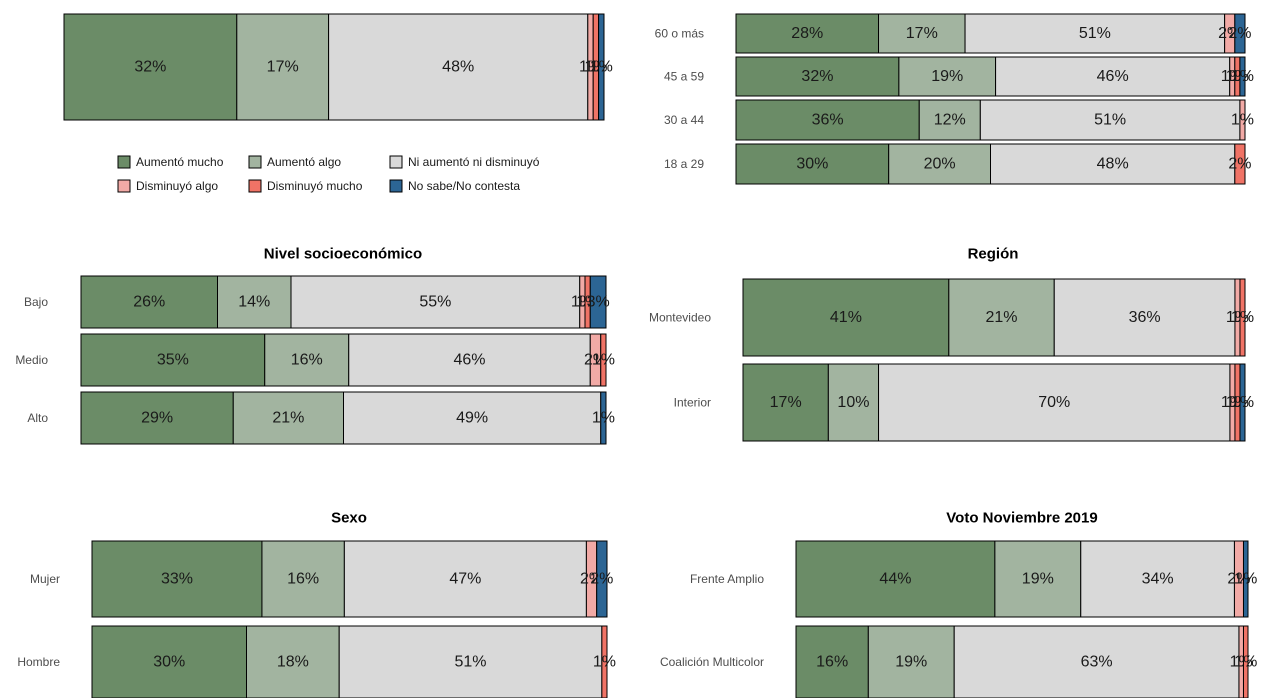 This screenshot has width=1262, height=698. I want to click on legend-swatch-dism_mucho, so click(255, 186).